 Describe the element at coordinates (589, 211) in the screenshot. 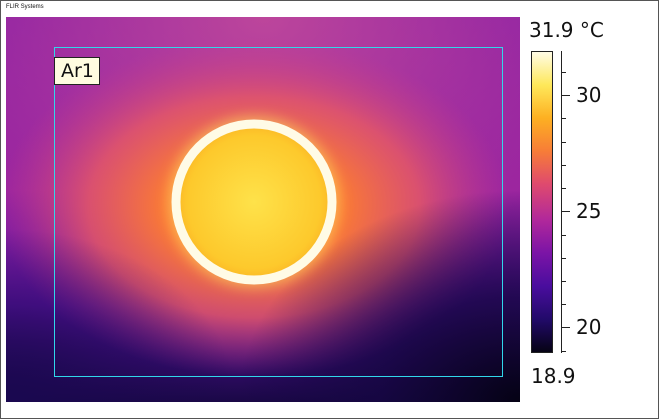

I see `scale-tick-label: 25` at that location.